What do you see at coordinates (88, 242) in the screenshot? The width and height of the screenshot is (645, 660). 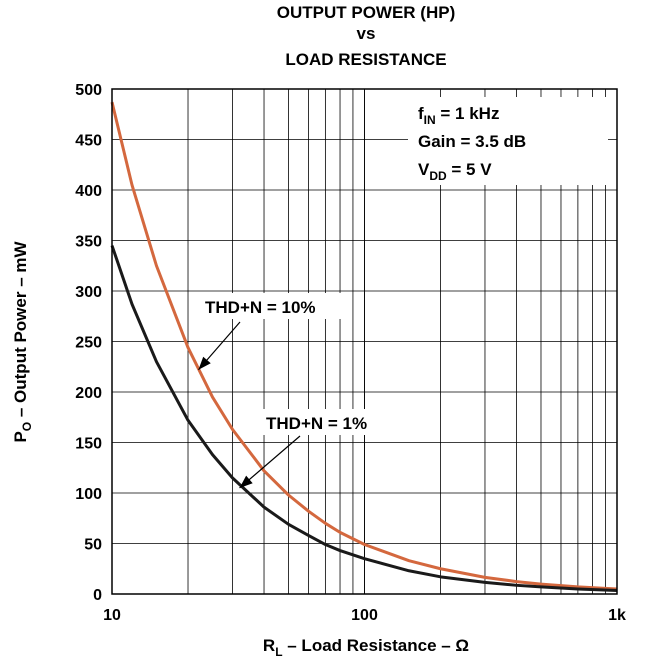 I see `y-tick-label: 350` at bounding box center [88, 242].